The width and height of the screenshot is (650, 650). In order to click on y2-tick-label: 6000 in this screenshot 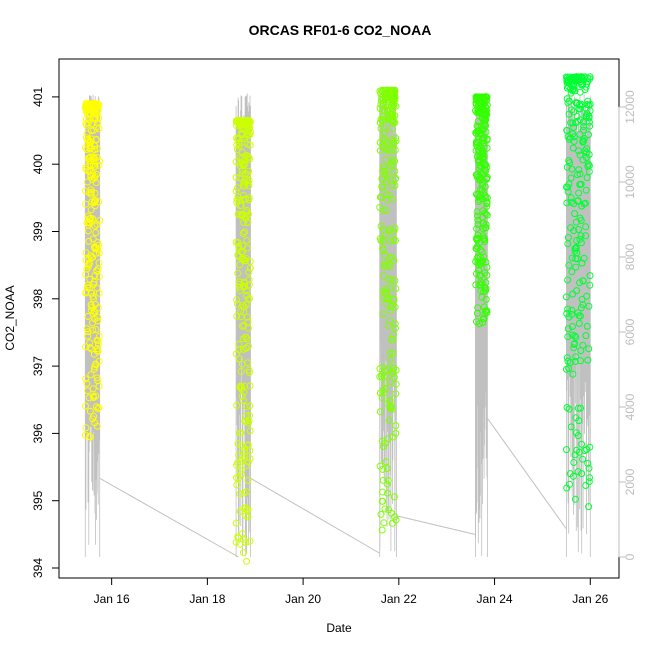, I will do `click(630, 331)`.